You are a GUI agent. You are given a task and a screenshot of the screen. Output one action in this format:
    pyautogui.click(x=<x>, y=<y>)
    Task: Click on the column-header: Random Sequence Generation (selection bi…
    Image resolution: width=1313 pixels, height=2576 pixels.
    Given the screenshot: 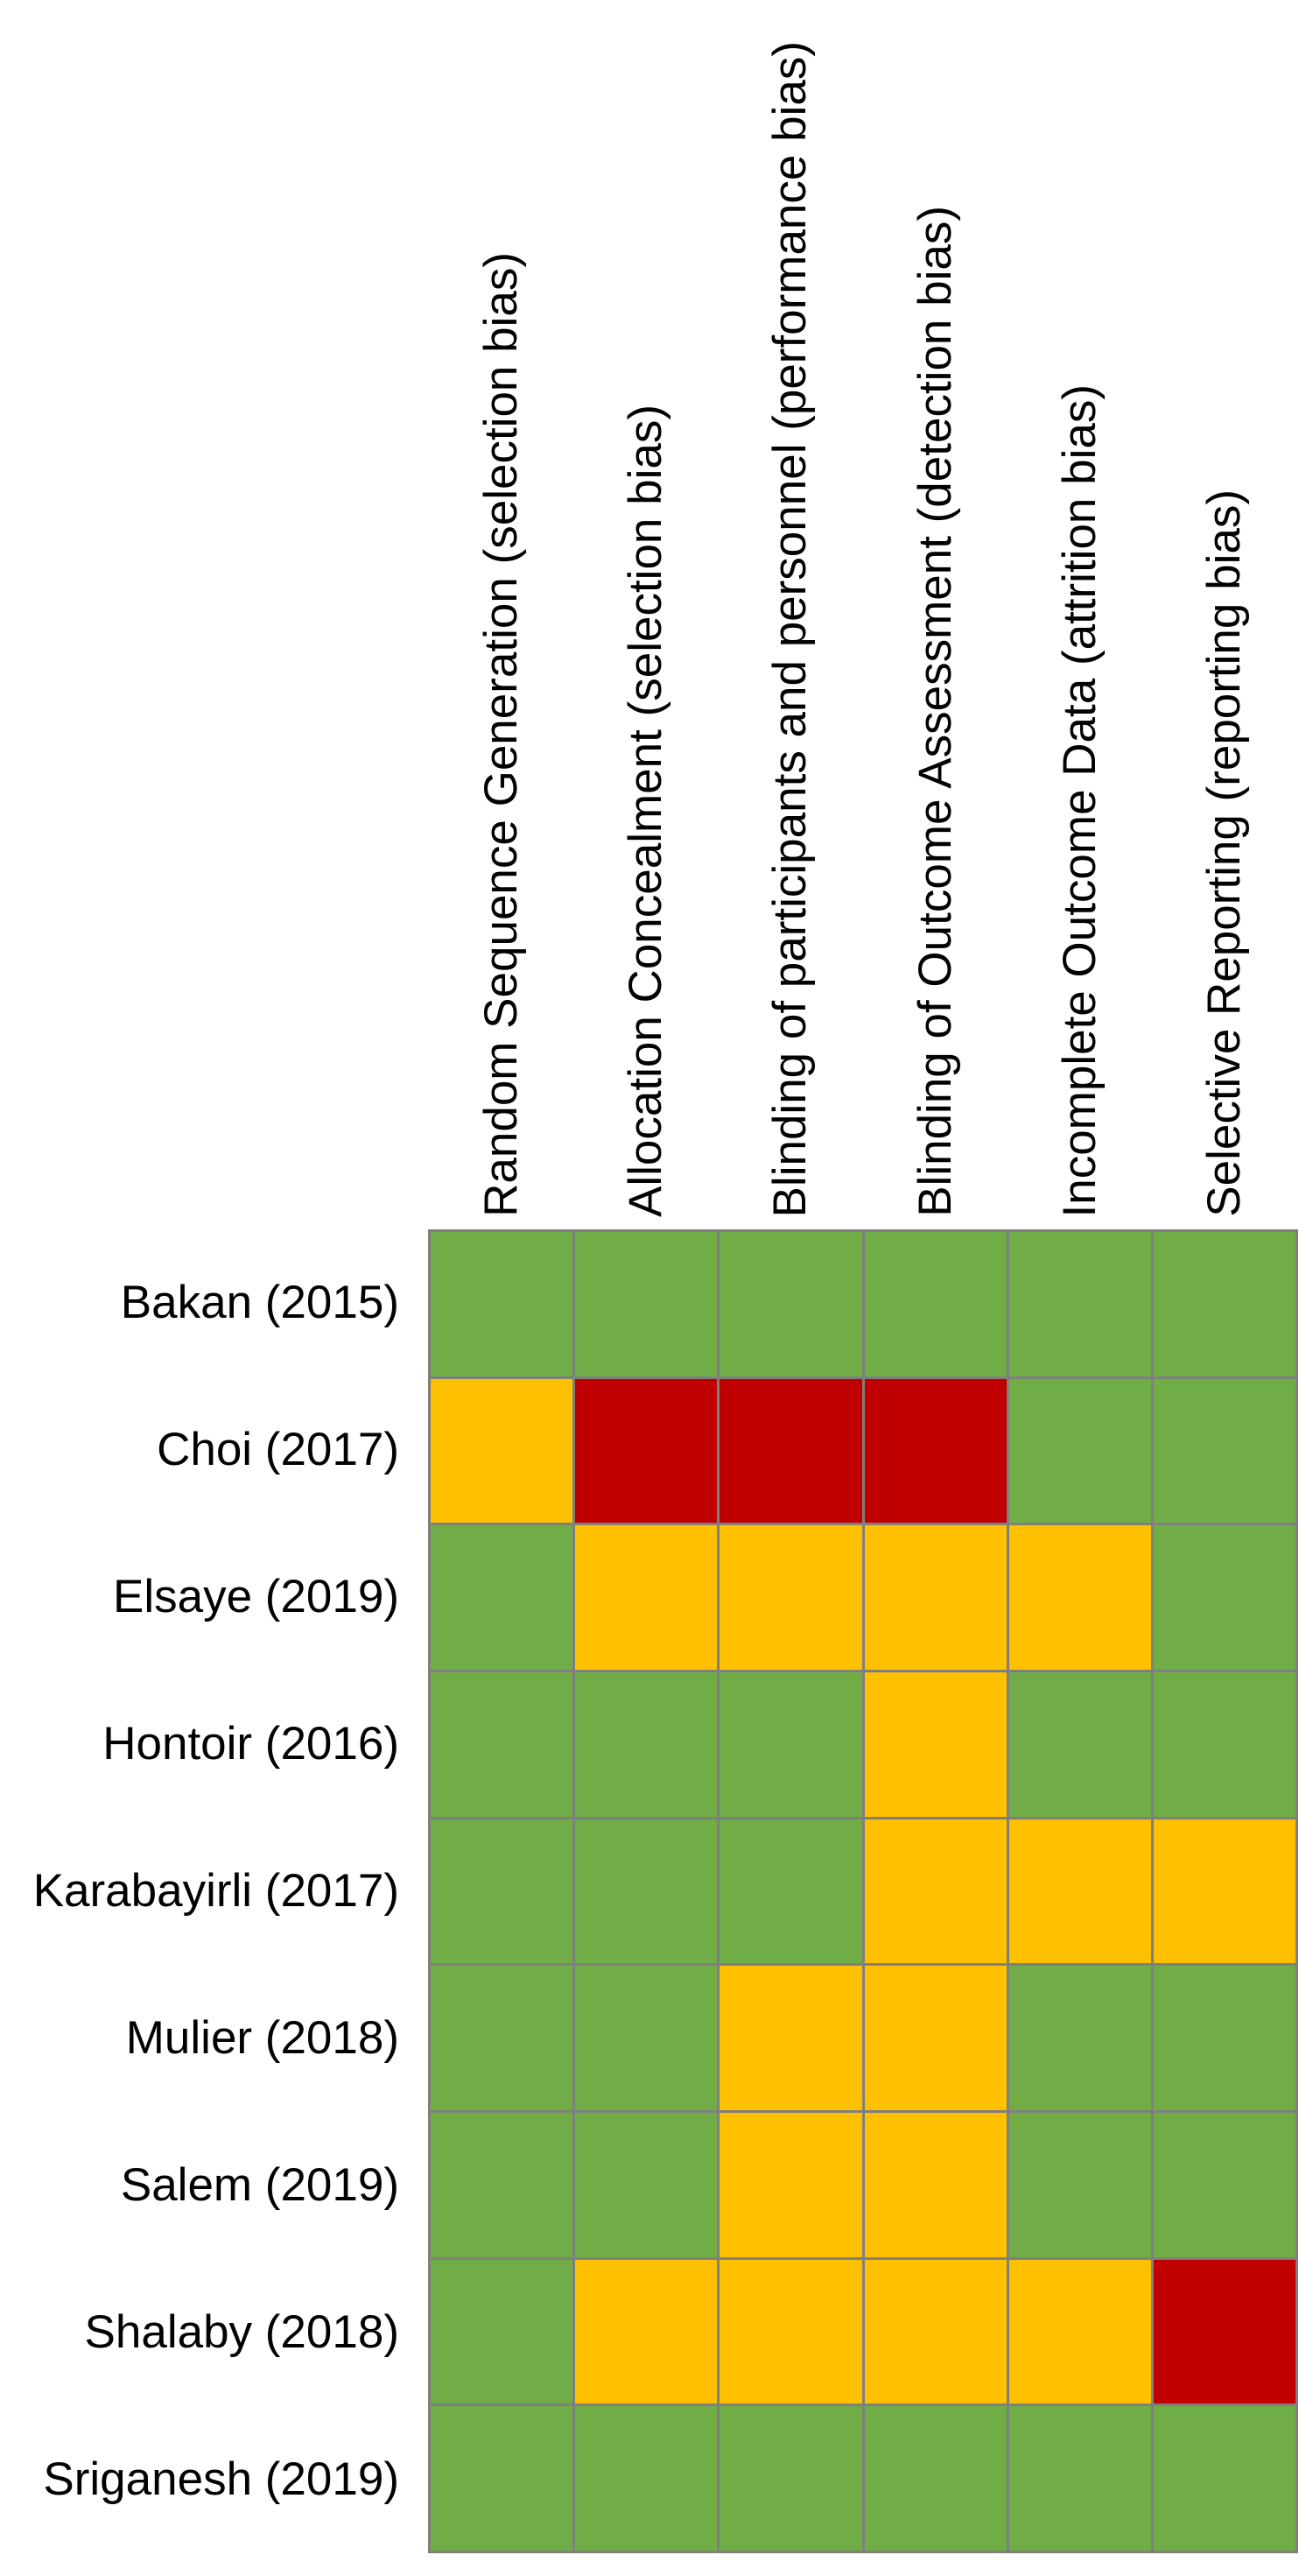 What is the action you would take?
    pyautogui.click(x=501, y=734)
    